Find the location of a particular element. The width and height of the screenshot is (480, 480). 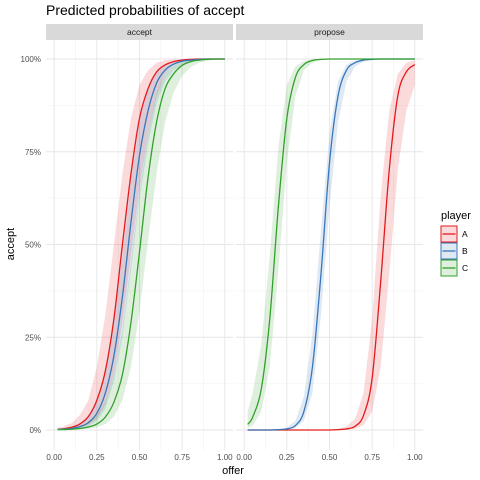

legend: player ABC is located at coordinates (455, 243).